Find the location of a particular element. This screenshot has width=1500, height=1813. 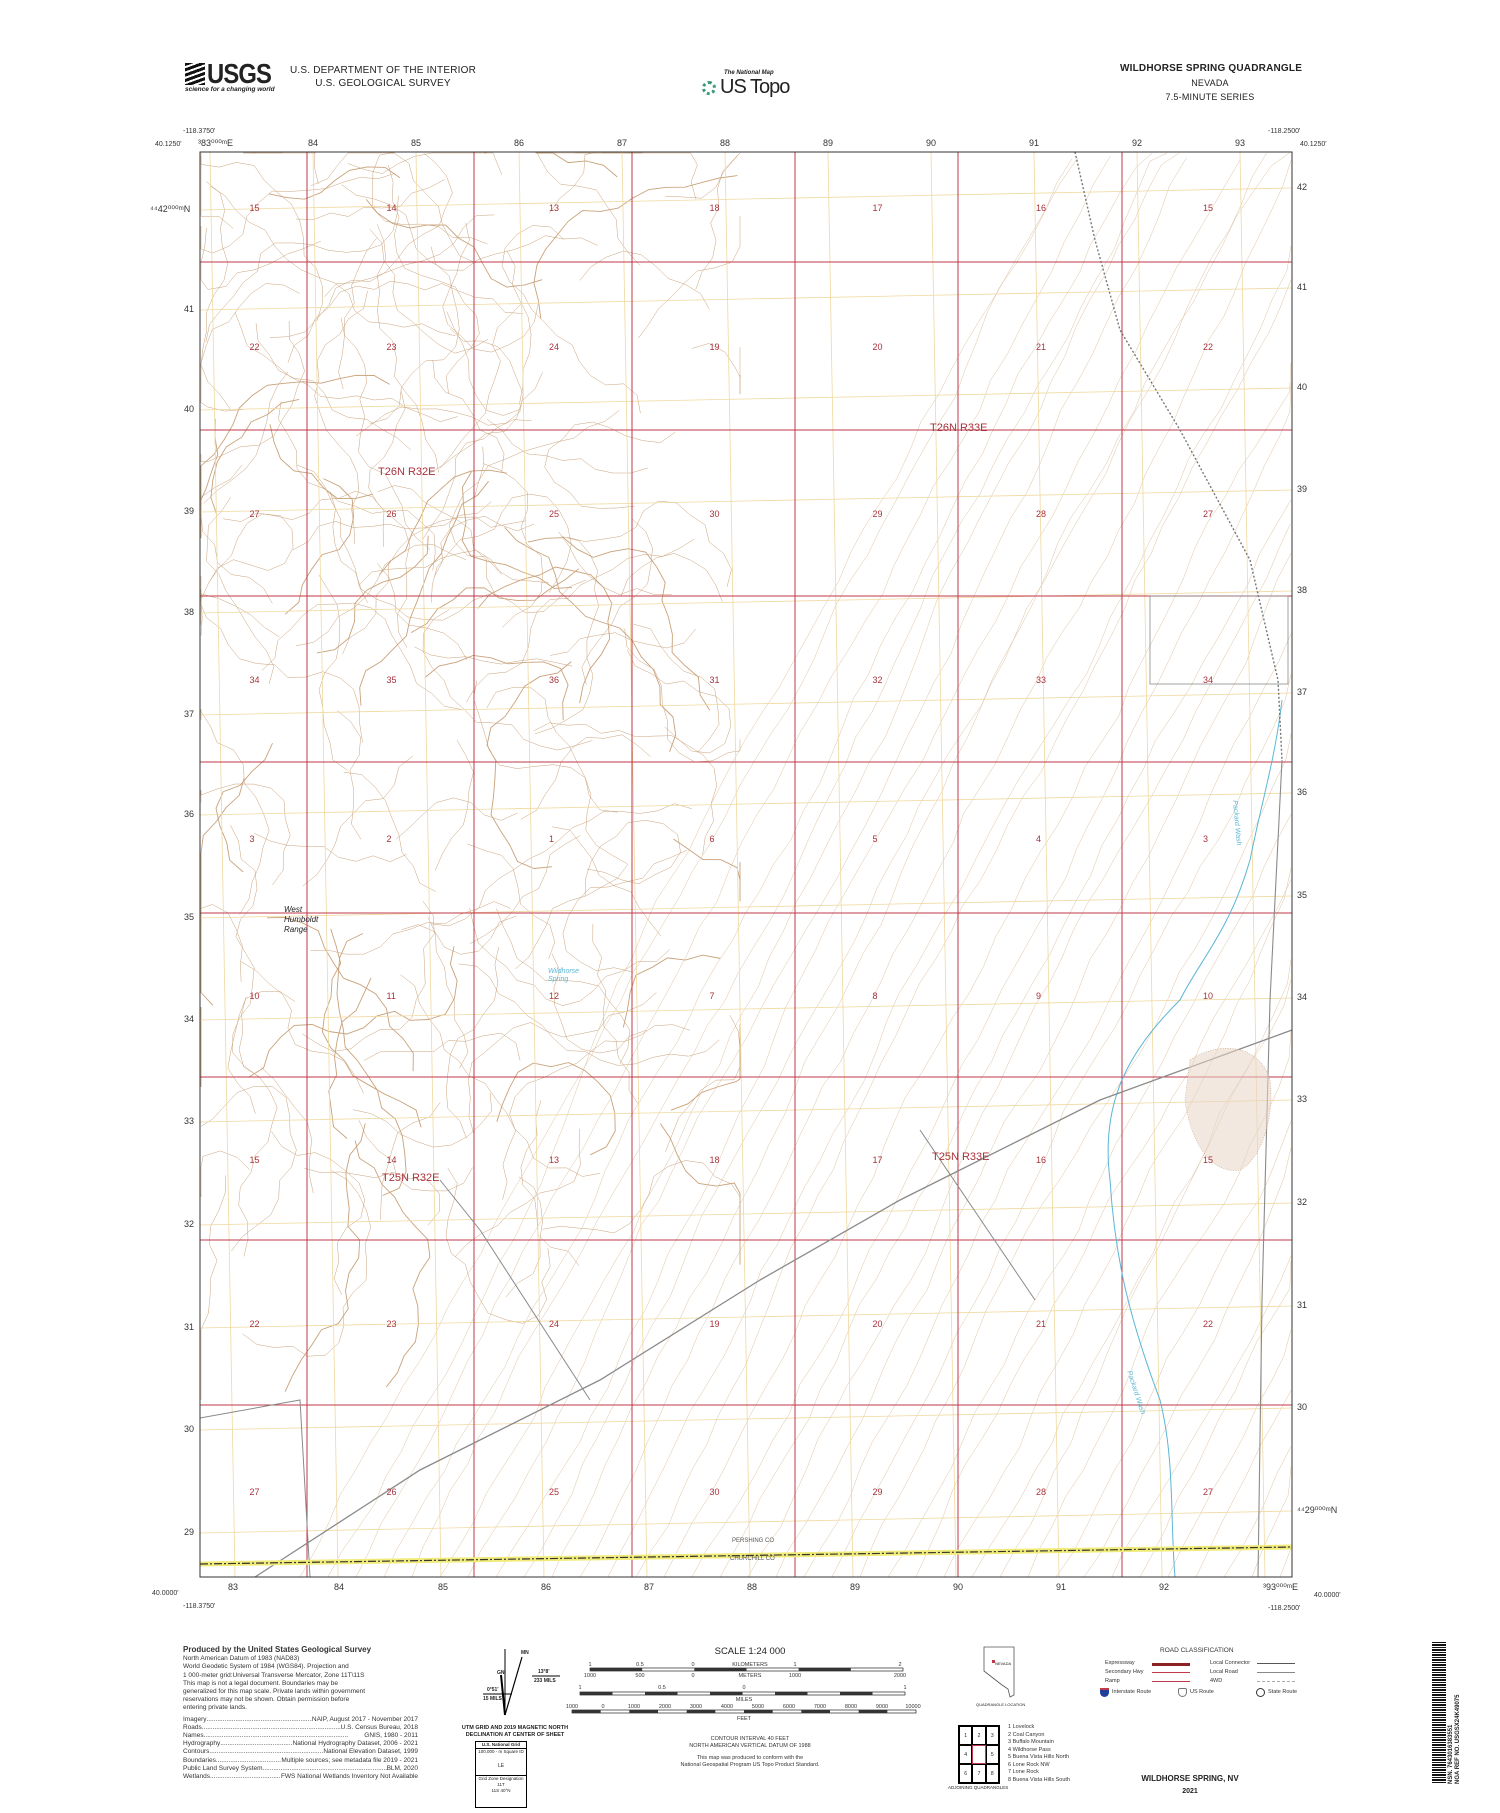

easting-label-bottom: 83 is located at coordinates (233, 1587).